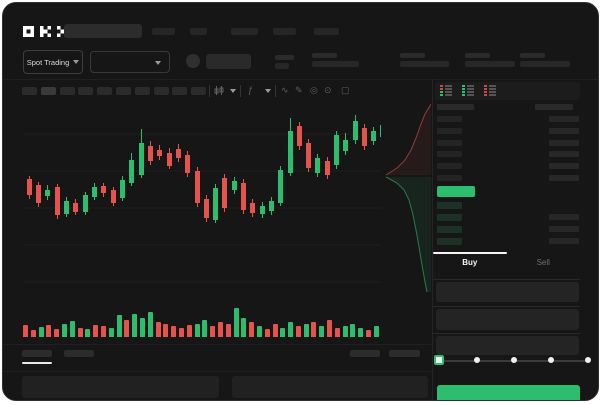 The height and width of the screenshot is (405, 603). Describe the element at coordinates (79, 353) in the screenshot. I see `bottom-tab` at that location.